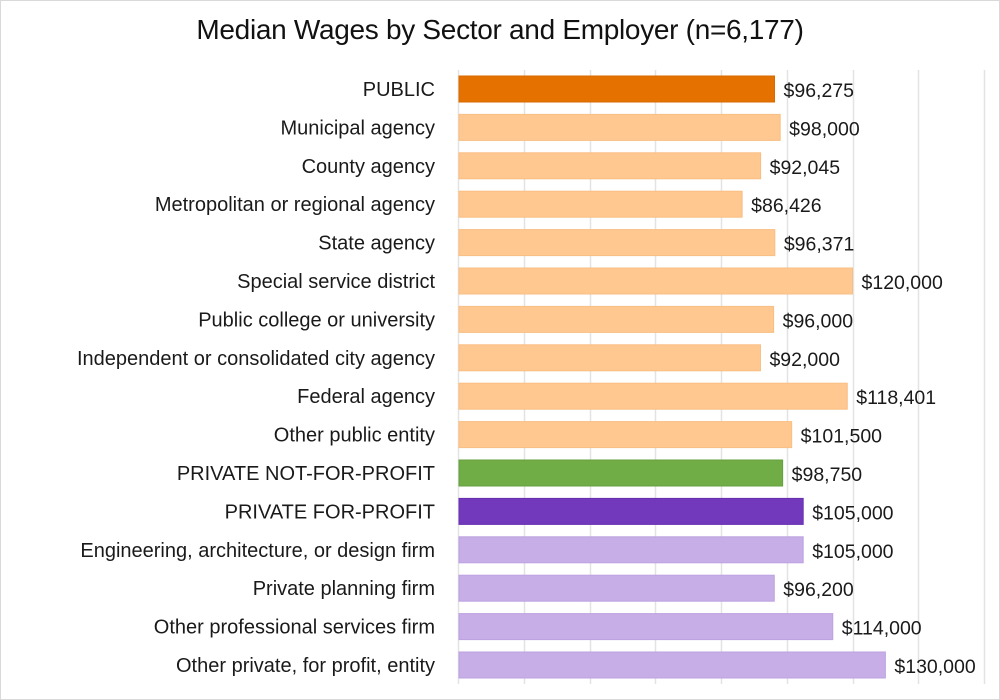 The image size is (1000, 700). I want to click on data-label-14: $114,000, so click(882, 629).